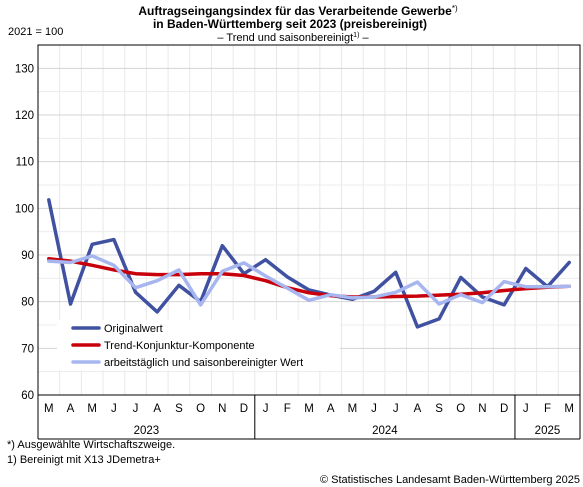 The width and height of the screenshot is (583, 487). Describe the element at coordinates (147, 431) in the screenshot. I see `x-year-label: 2023` at that location.